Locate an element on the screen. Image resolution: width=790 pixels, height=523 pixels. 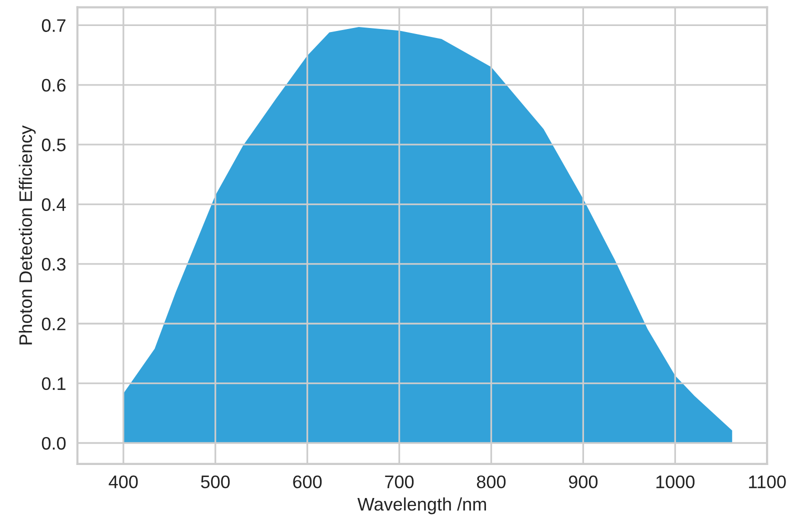
x-tick-label: 900 is located at coordinates (583, 481).